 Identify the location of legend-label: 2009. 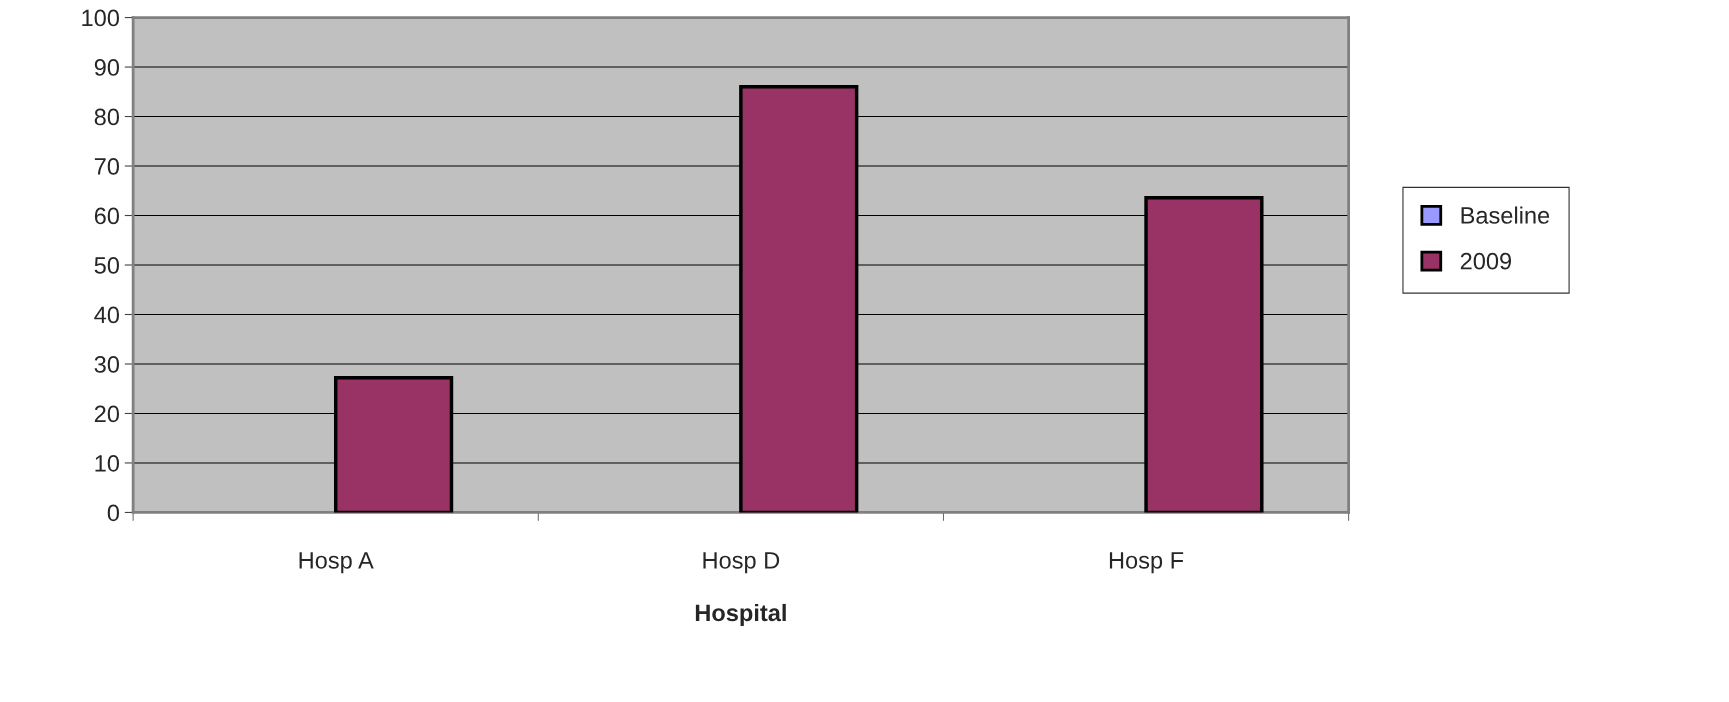
(1486, 261).